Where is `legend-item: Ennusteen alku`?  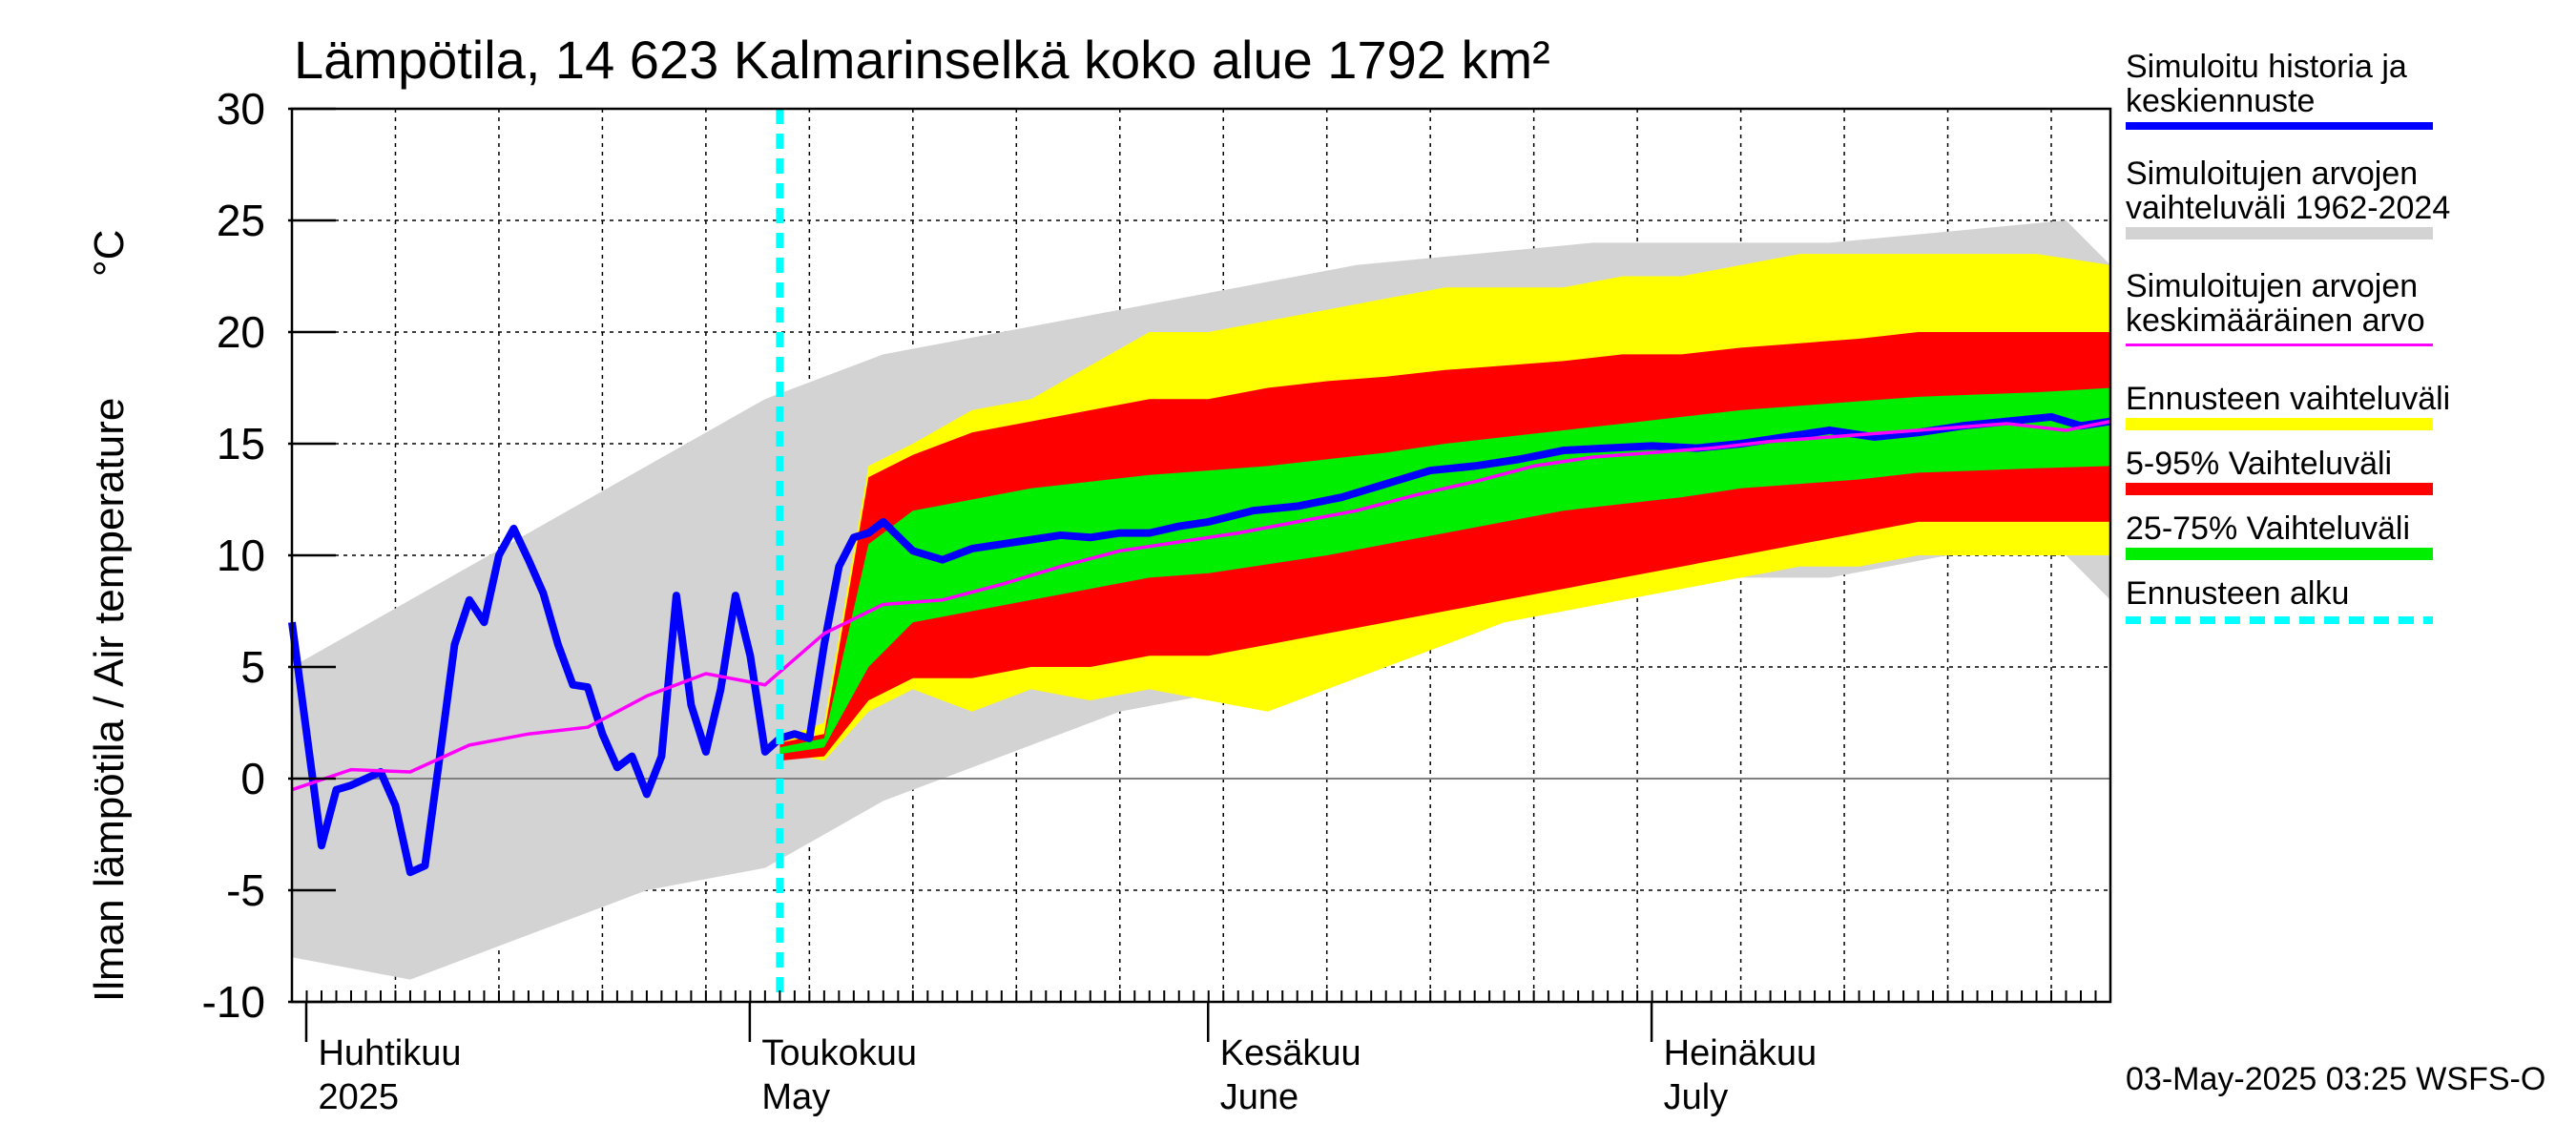
legend-item: Ennusteen alku is located at coordinates (2350, 609).